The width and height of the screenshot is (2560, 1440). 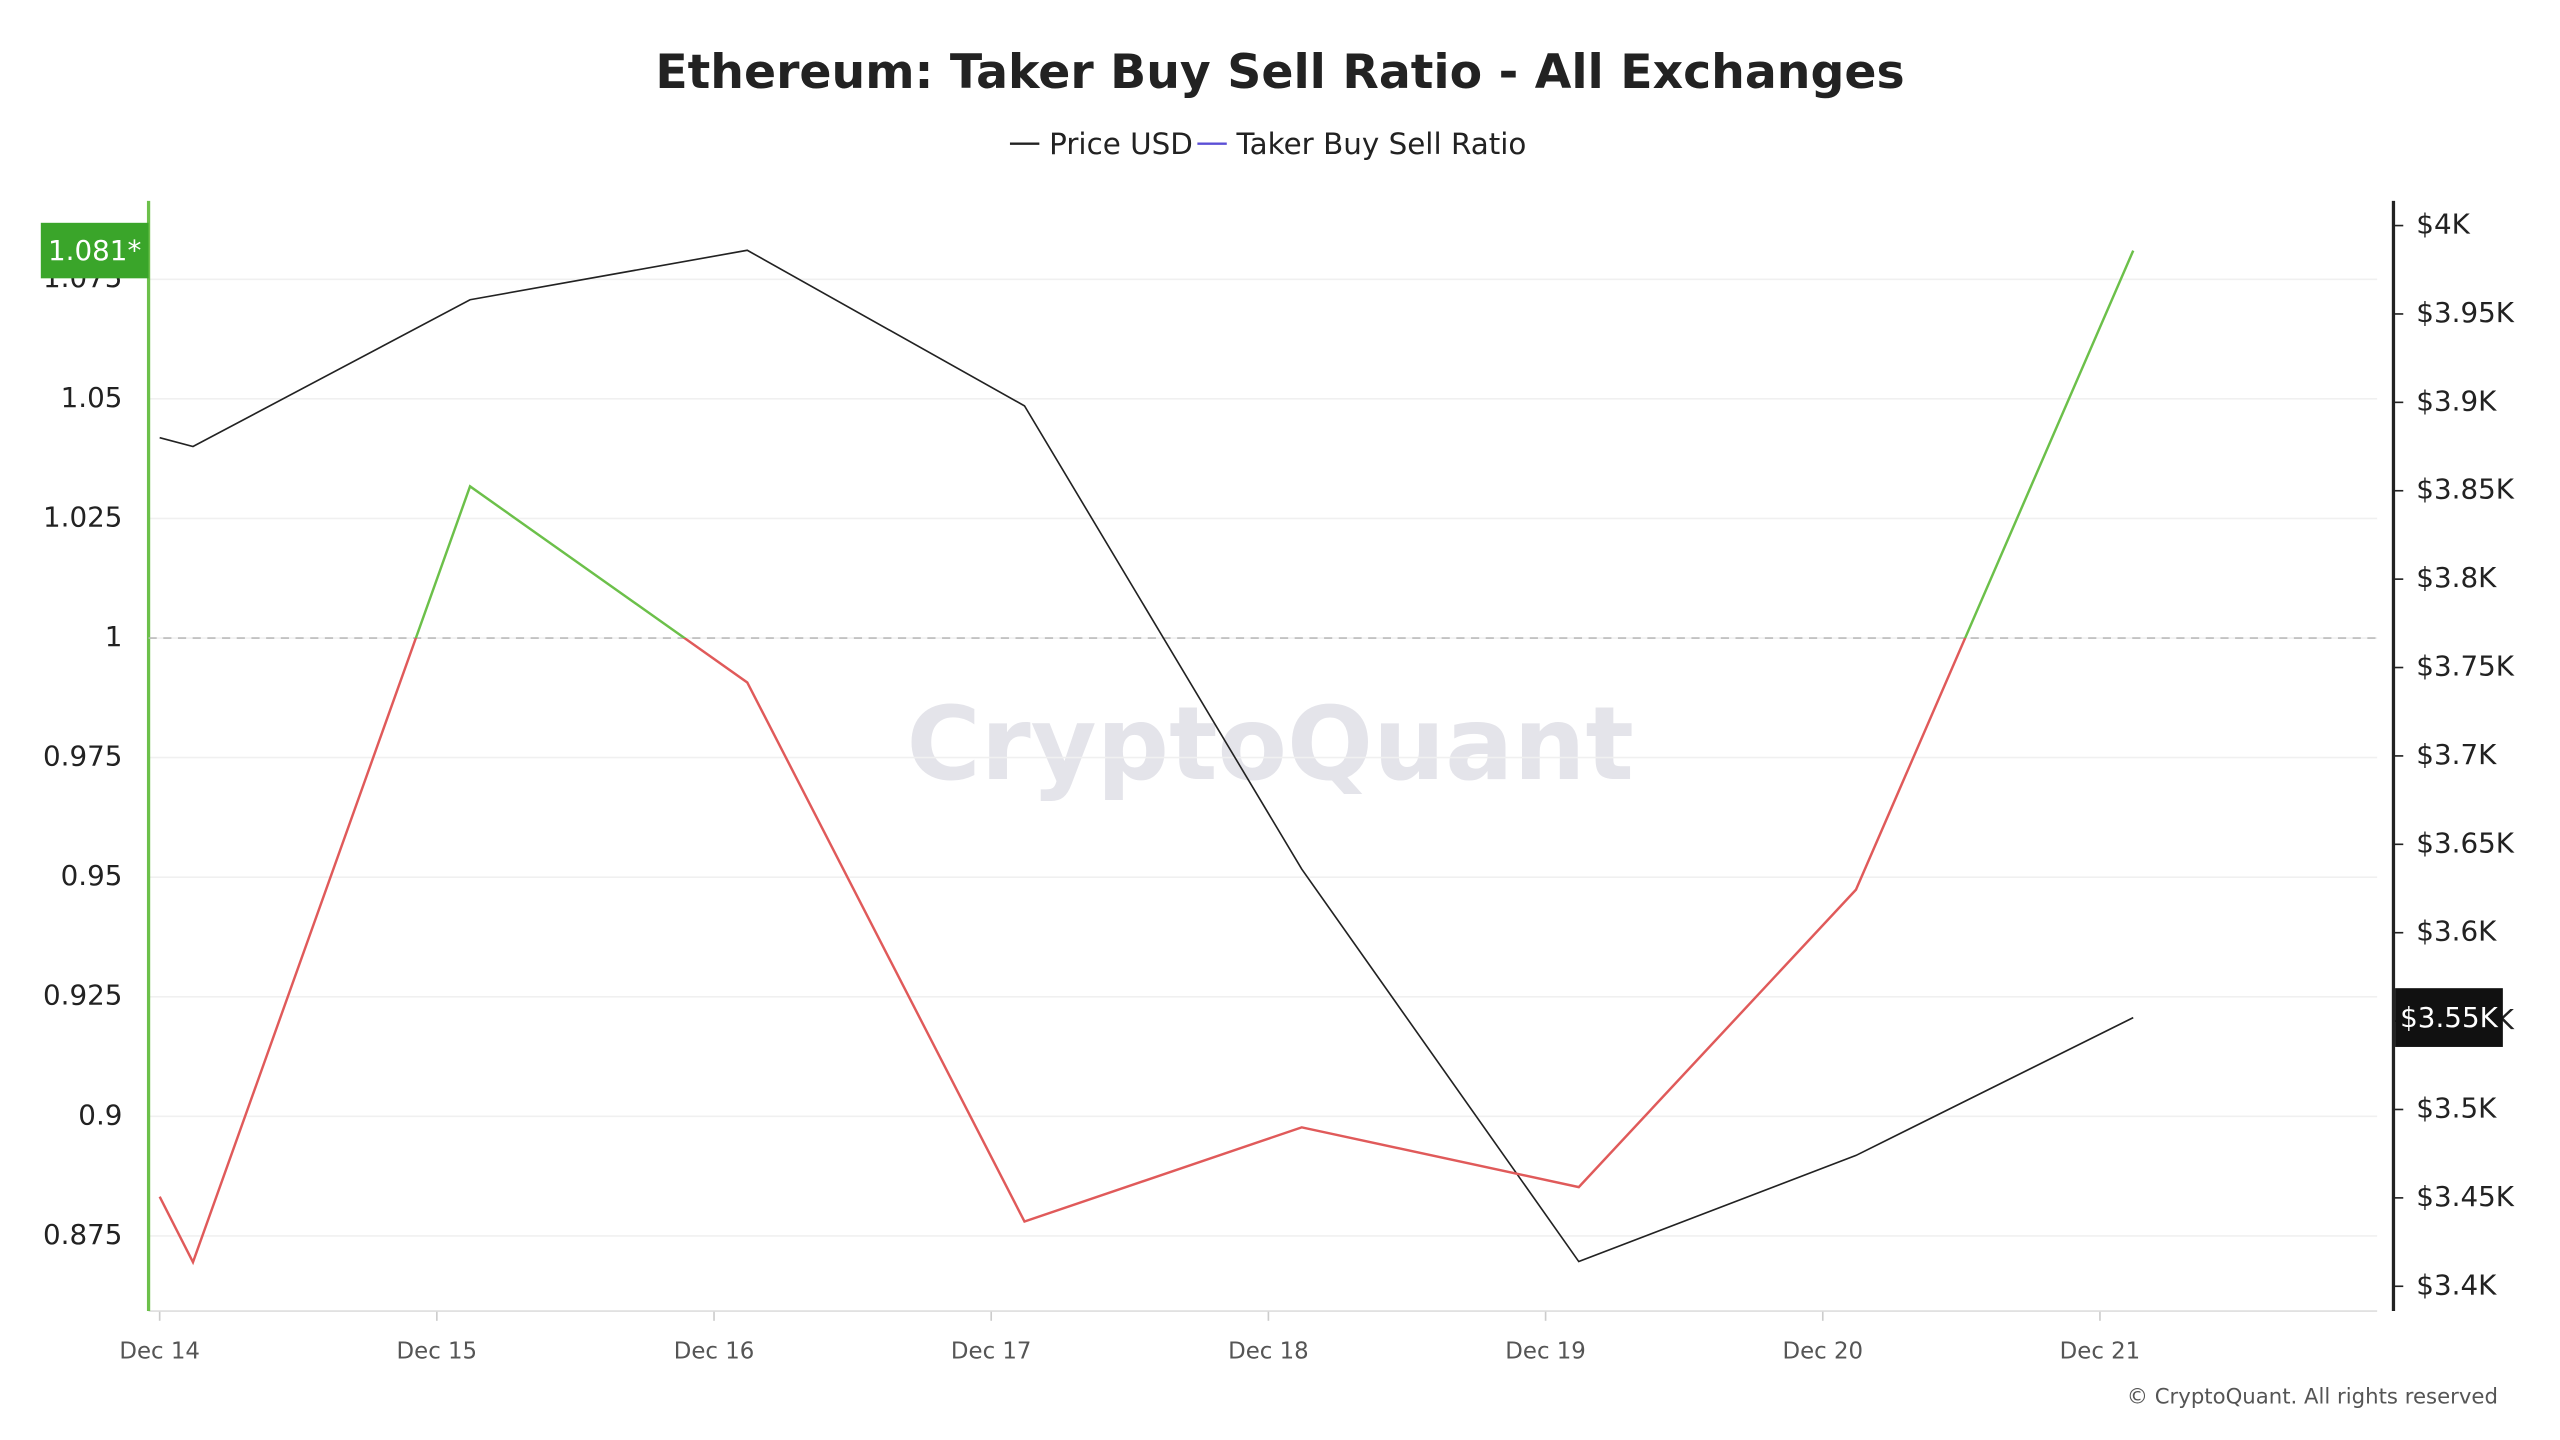 I want to click on legend-label: Price USD, so click(x=1121, y=144).